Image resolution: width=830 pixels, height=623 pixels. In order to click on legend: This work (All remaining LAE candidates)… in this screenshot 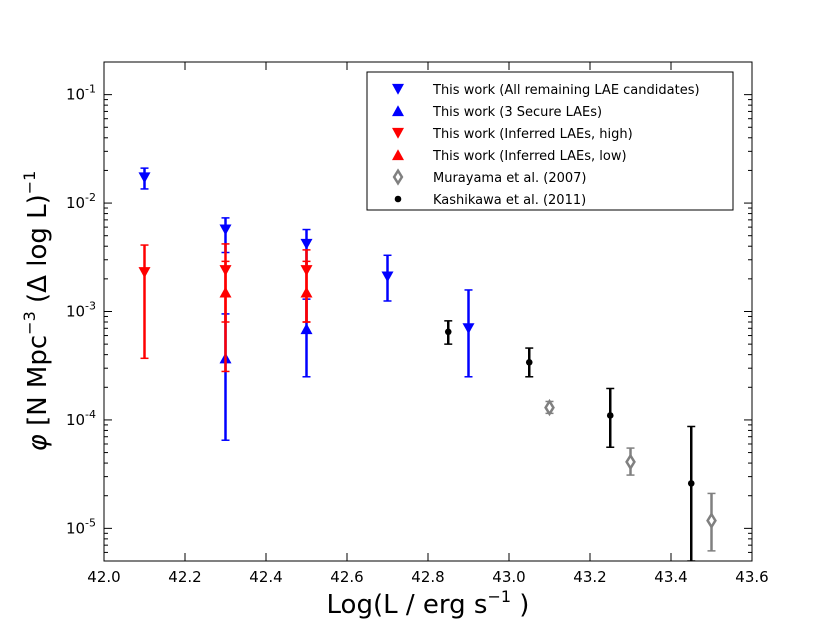, I will do `click(550, 141)`.